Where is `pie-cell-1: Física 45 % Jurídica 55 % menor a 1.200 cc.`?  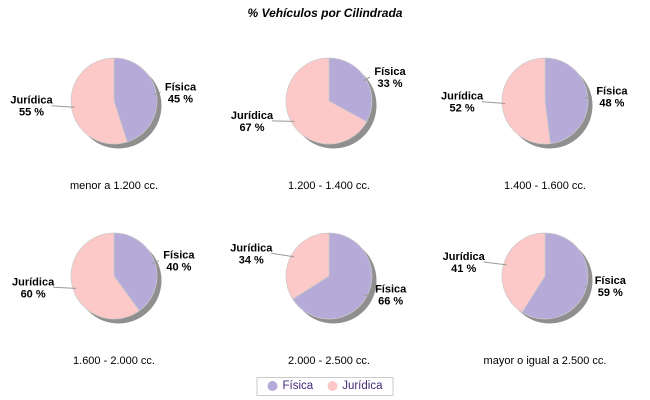
pie-cell-1: Física 45 % Jurídica 55 % menor a 1.200 cc. is located at coordinates (114, 116).